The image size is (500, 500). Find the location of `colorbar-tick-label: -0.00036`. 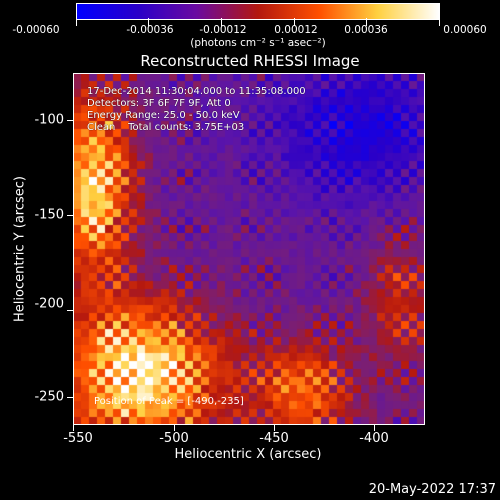

colorbar-tick-label: -0.00036 is located at coordinates (150, 30).